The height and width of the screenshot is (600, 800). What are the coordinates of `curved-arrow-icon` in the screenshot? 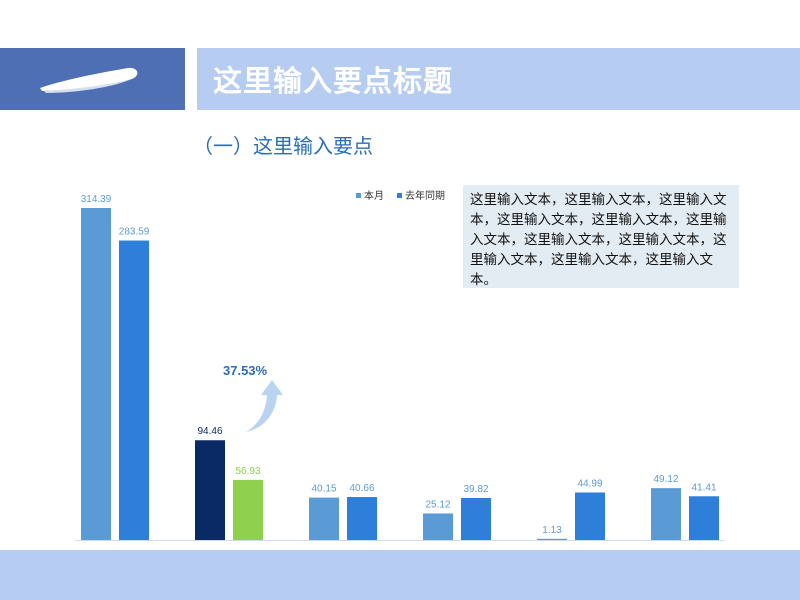 It's located at (264, 406).